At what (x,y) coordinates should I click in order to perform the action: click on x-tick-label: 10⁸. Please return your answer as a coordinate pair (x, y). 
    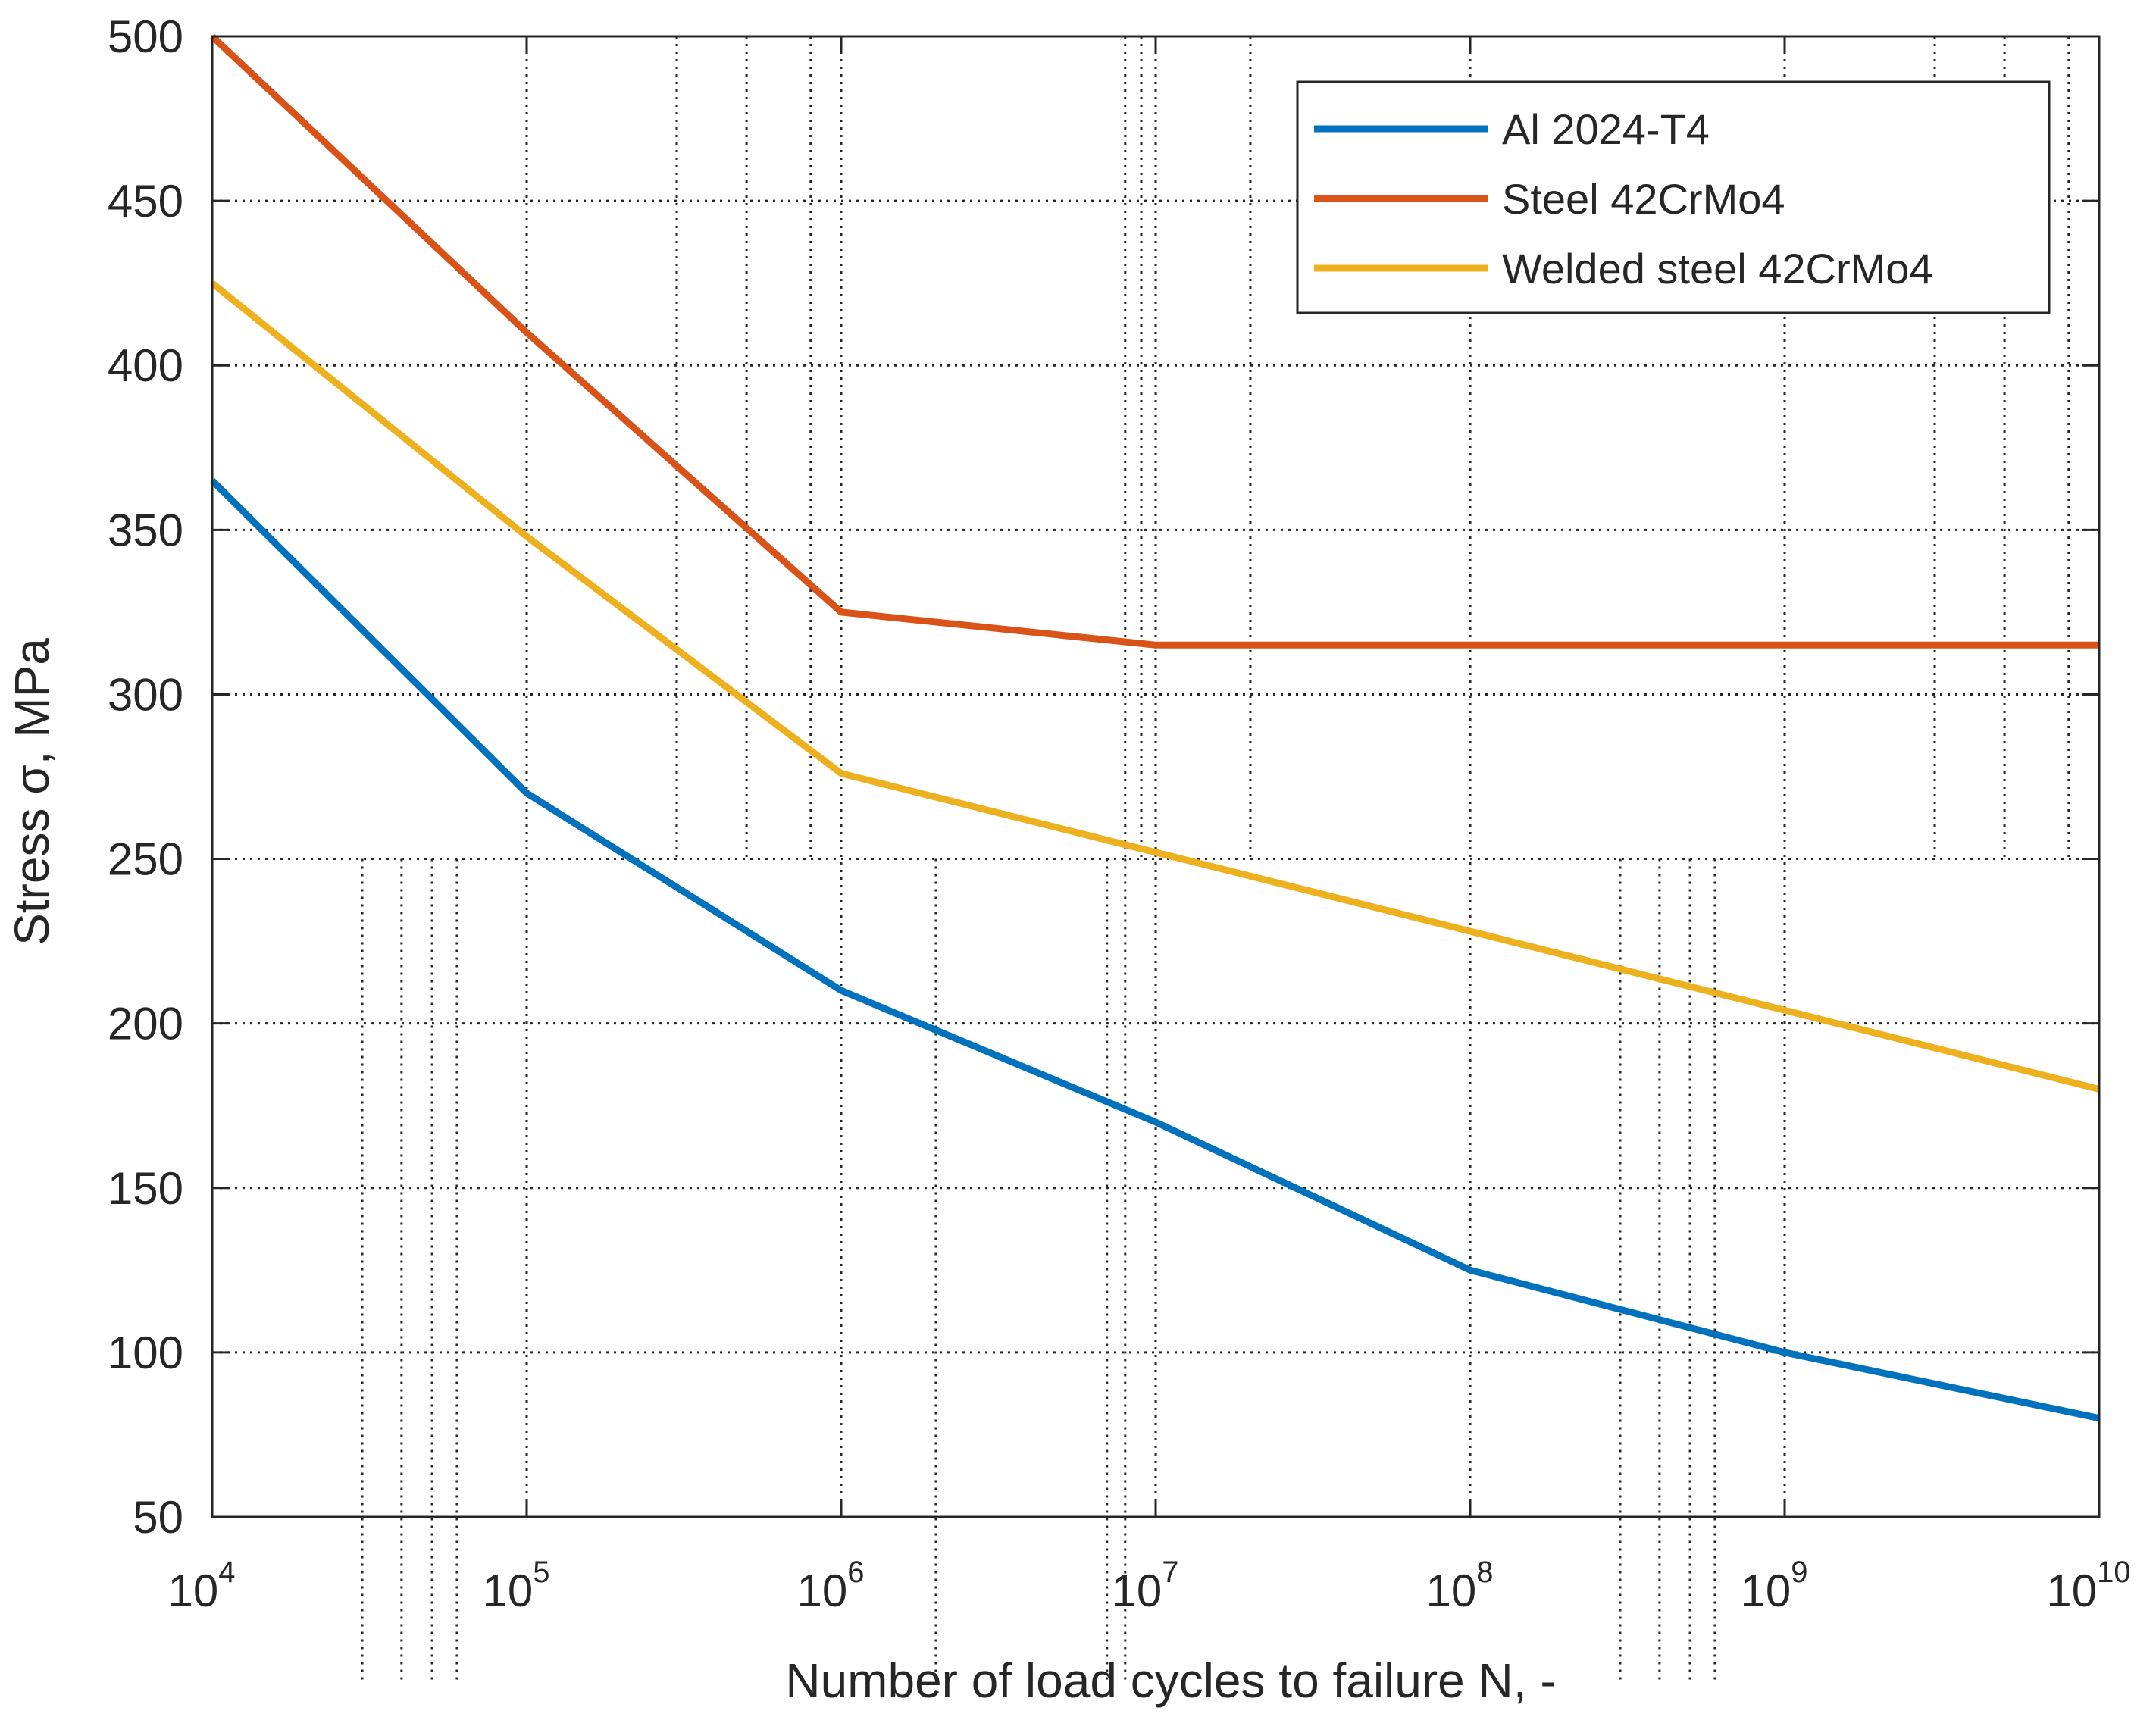
    Looking at the image, I should click on (1460, 1586).